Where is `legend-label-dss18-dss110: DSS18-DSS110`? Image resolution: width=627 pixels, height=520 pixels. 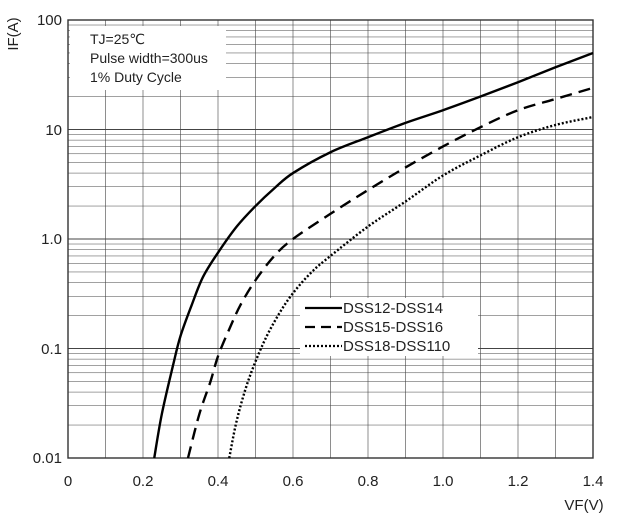 legend-label-dss18-dss110: DSS18-DSS110 is located at coordinates (396, 346).